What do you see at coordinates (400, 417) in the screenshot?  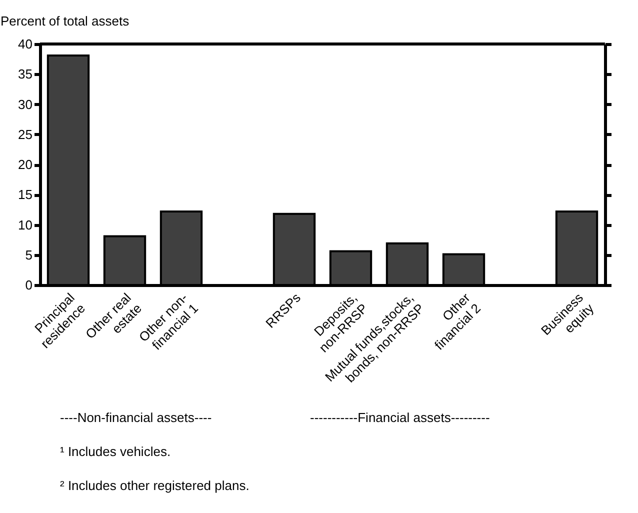 I see `text: -----------Financial assets---------` at bounding box center [400, 417].